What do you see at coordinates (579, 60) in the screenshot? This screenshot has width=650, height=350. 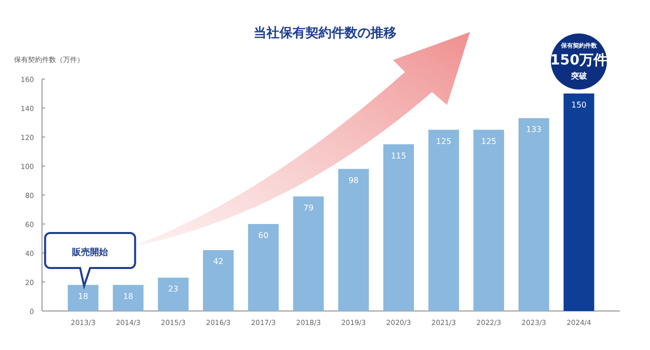 I see `text: 150万件` at bounding box center [579, 60].